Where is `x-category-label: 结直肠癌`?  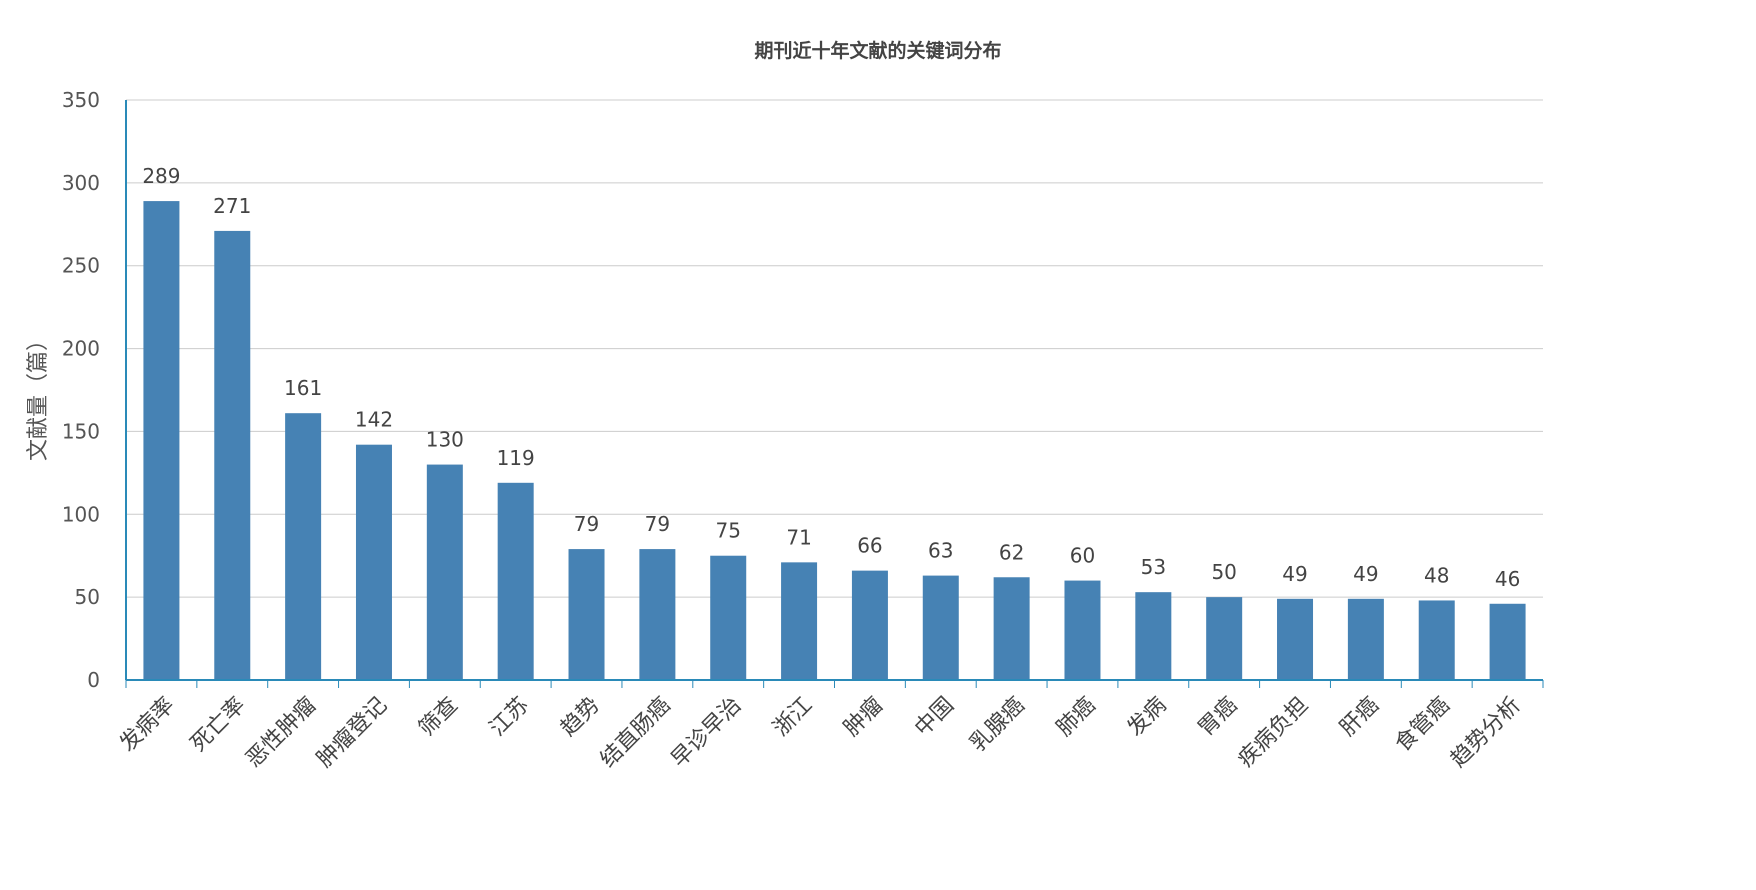 x-category-label: 结直肠癌 is located at coordinates (636, 733).